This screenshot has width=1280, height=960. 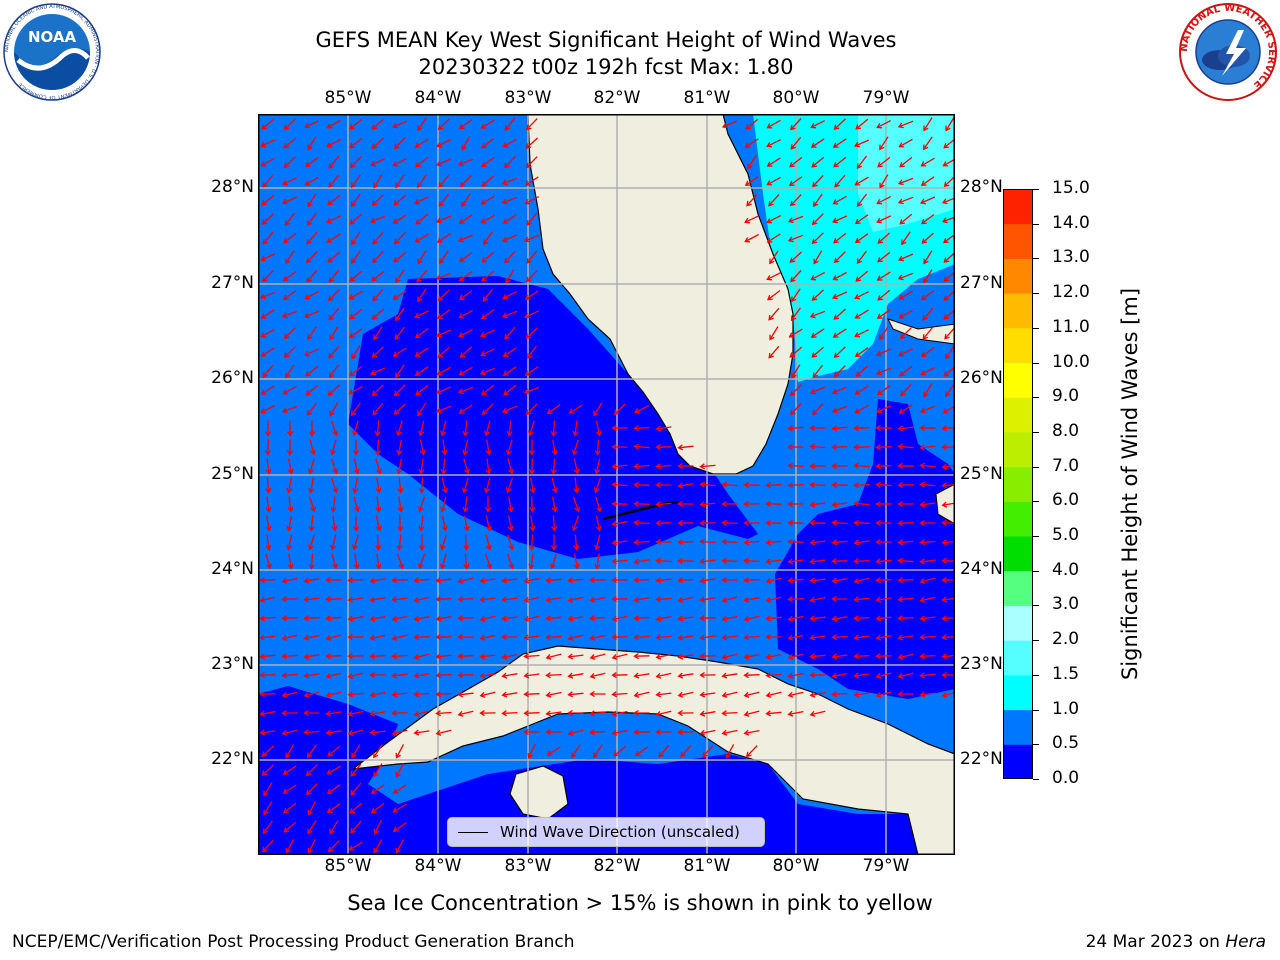 I want to click on lon-tick-top: 81°W, so click(x=707, y=98).